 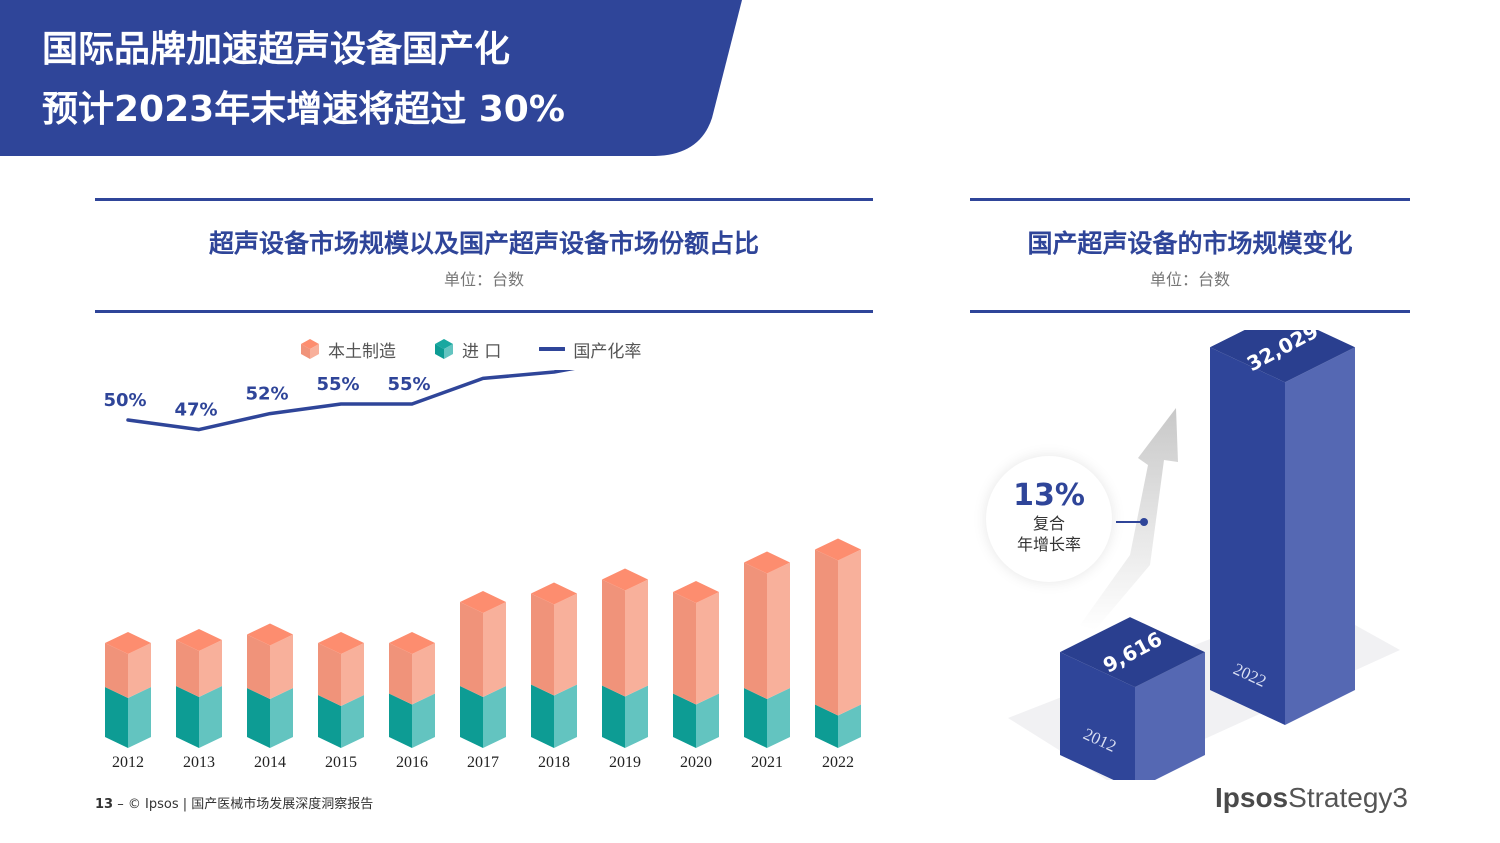 What do you see at coordinates (471, 717) in the screenshot?
I see `bar-import-2017-left-face` at bounding box center [471, 717].